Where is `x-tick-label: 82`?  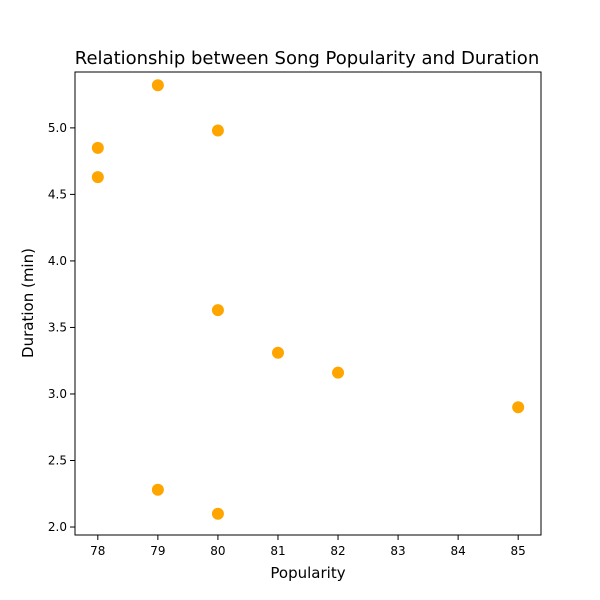
x-tick-label: 82 is located at coordinates (337, 551).